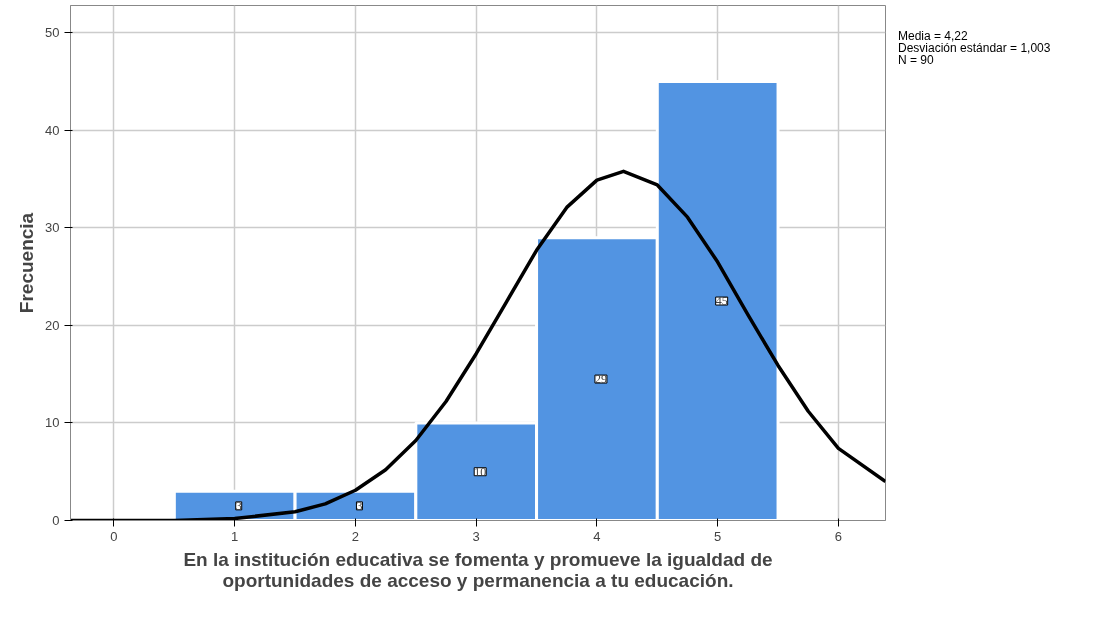 Image resolution: width=1101 pixels, height=625 pixels. What do you see at coordinates (114, 536) in the screenshot?
I see `x-tick-label: 0` at bounding box center [114, 536].